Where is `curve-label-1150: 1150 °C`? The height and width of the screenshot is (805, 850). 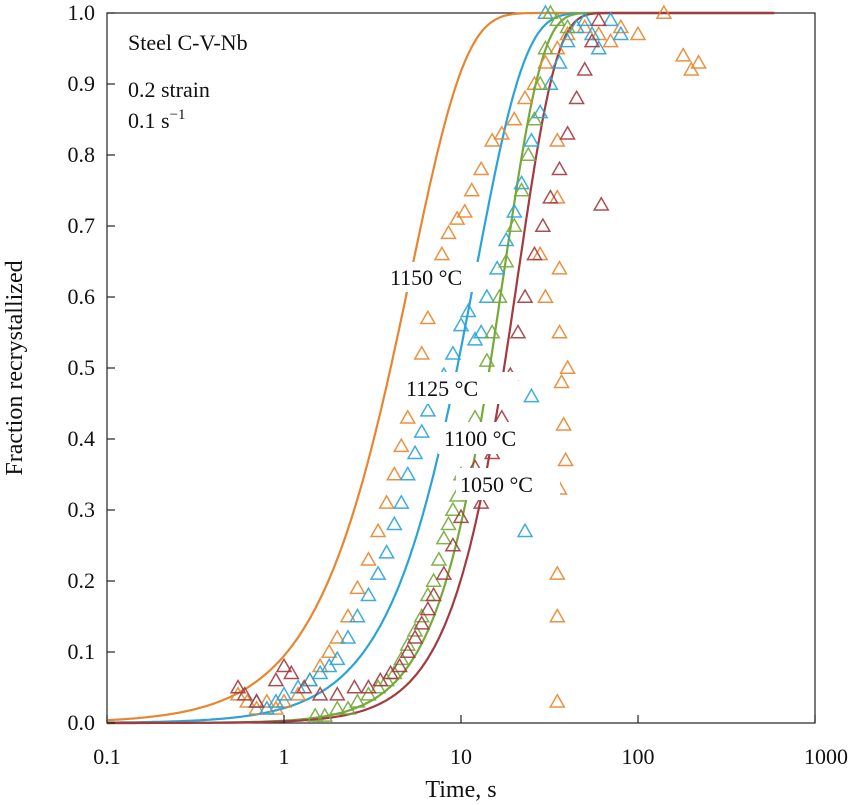 curve-label-1150: 1150 °C is located at coordinates (436, 277).